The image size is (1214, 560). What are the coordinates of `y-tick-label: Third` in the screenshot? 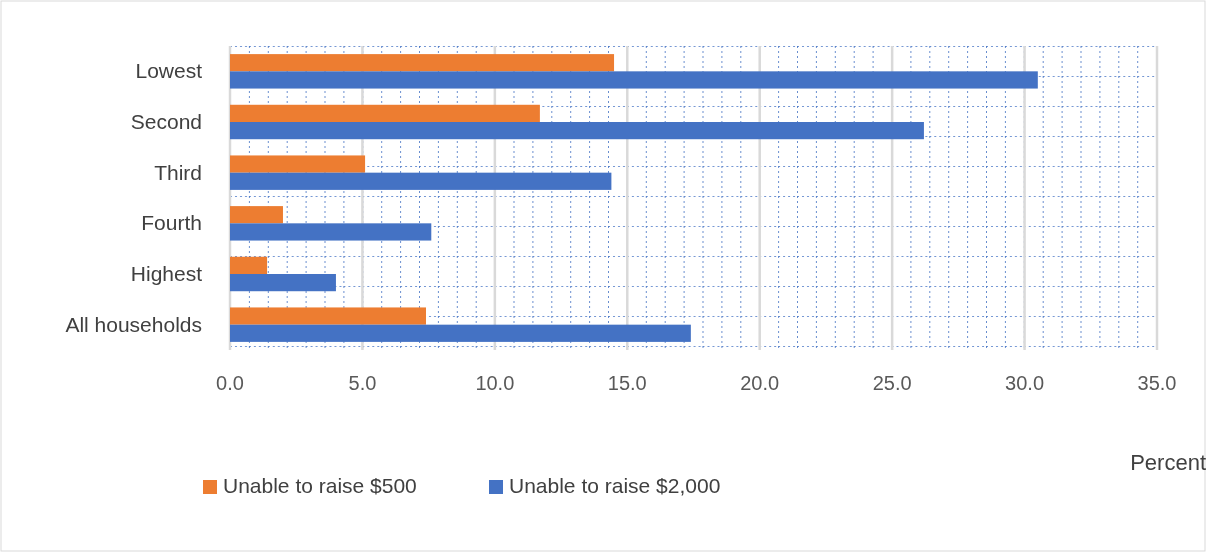 It's located at (178, 172).